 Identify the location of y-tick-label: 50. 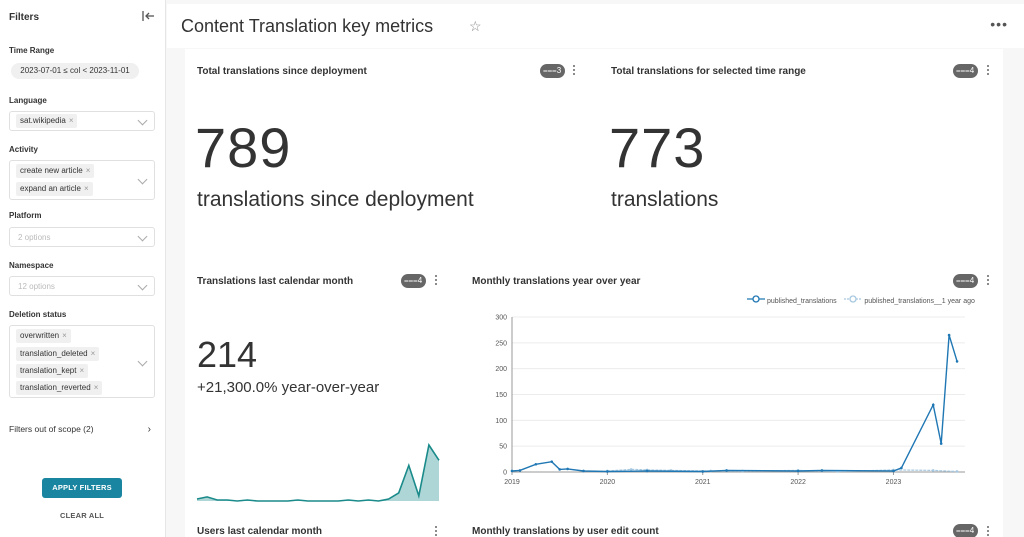
(503, 447).